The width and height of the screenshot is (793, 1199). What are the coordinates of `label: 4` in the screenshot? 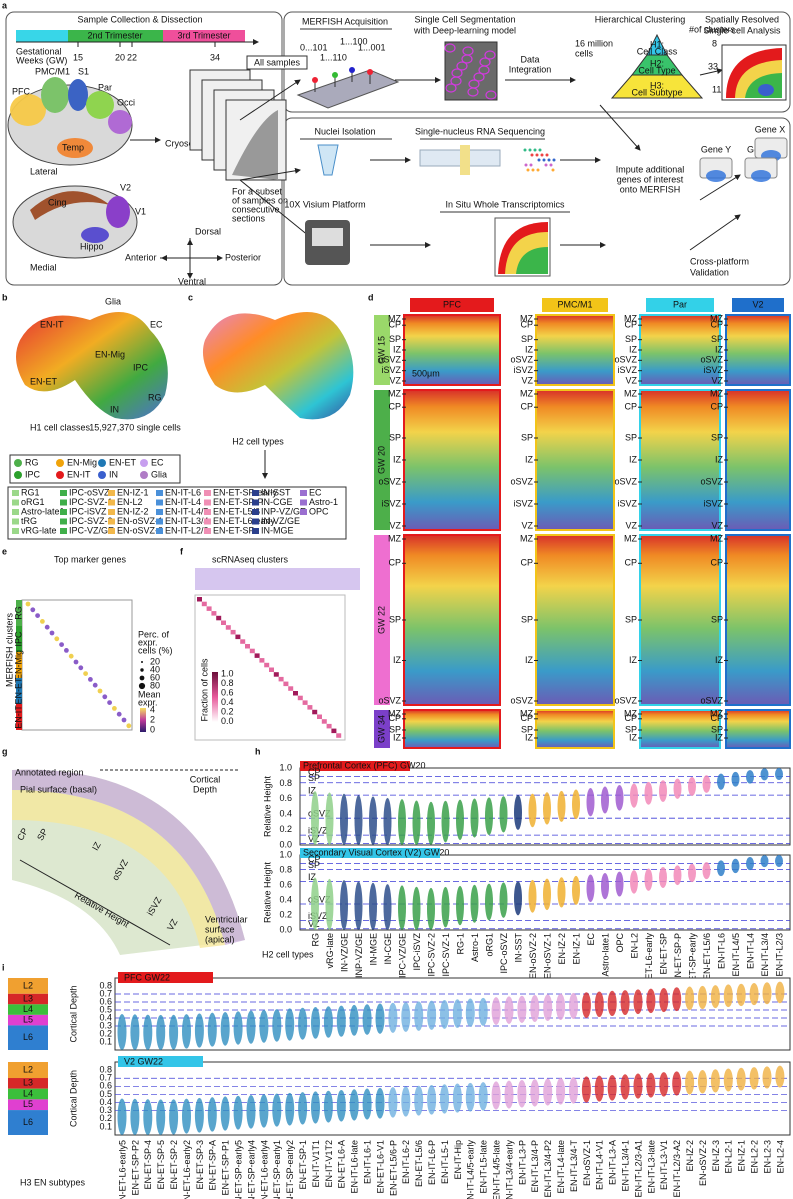 It's located at (152, 709).